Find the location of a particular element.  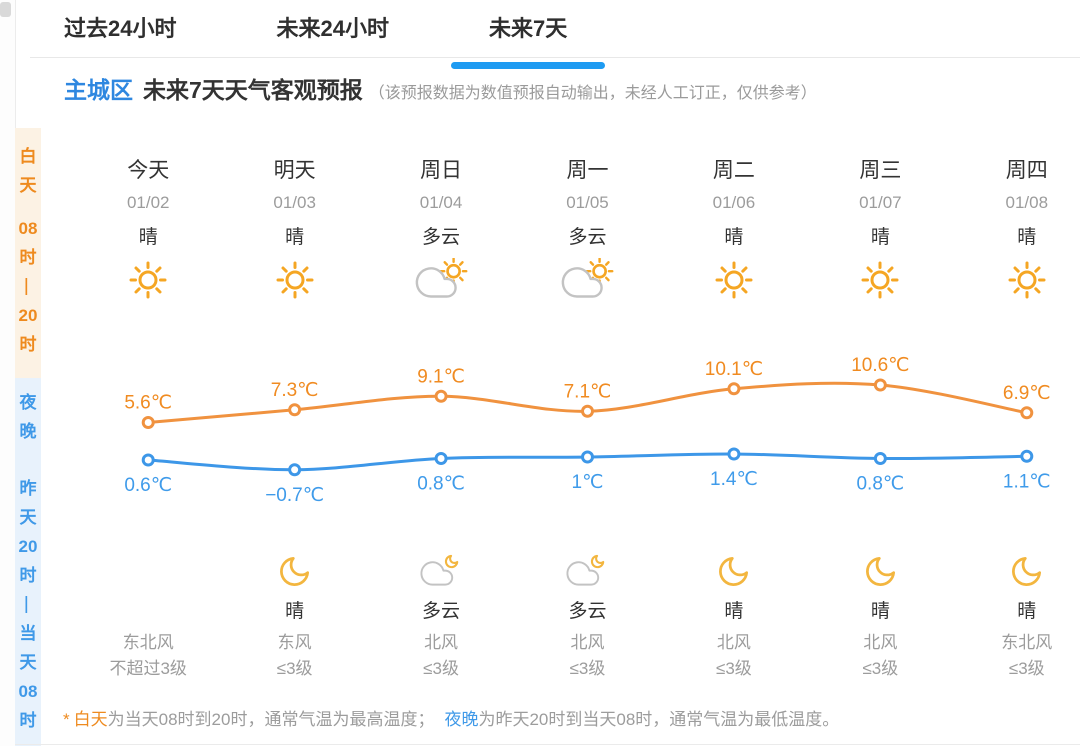

region-selector: 主城区 is located at coordinates (98, 90).